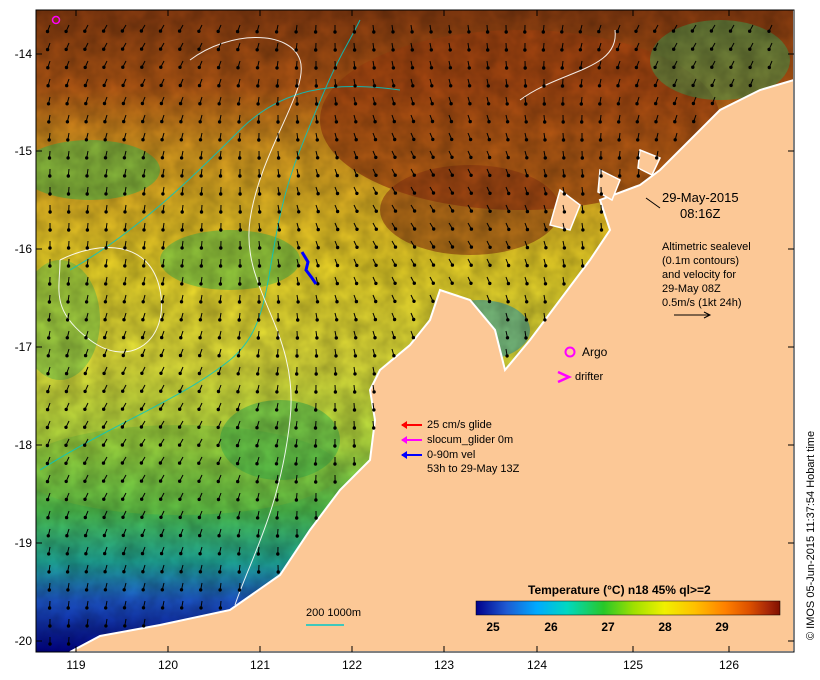  Describe the element at coordinates (722, 627) in the screenshot. I see `colorbar-tick: 29` at that location.